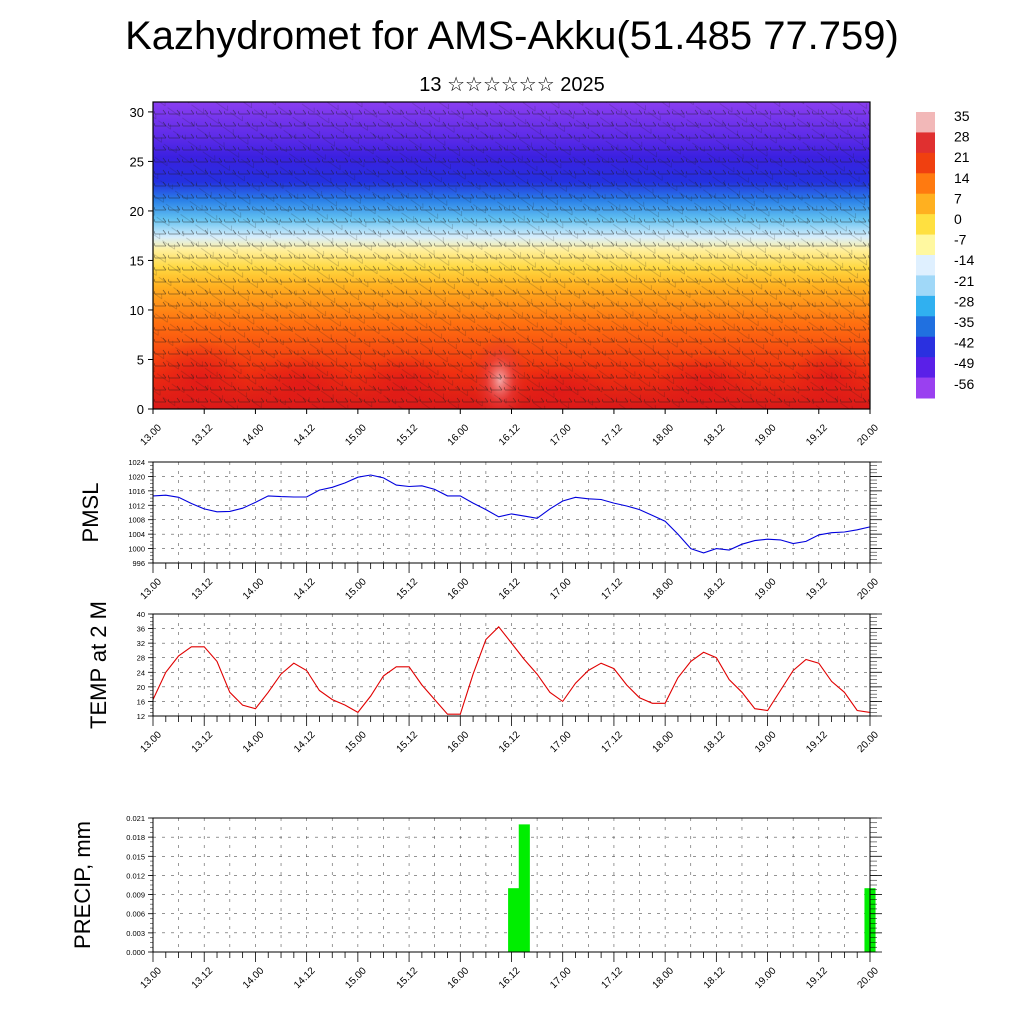 Image resolution: width=1024 pixels, height=1024 pixels. What do you see at coordinates (356, 742) in the screenshot?
I see `x-tick-label: 15.00` at bounding box center [356, 742].